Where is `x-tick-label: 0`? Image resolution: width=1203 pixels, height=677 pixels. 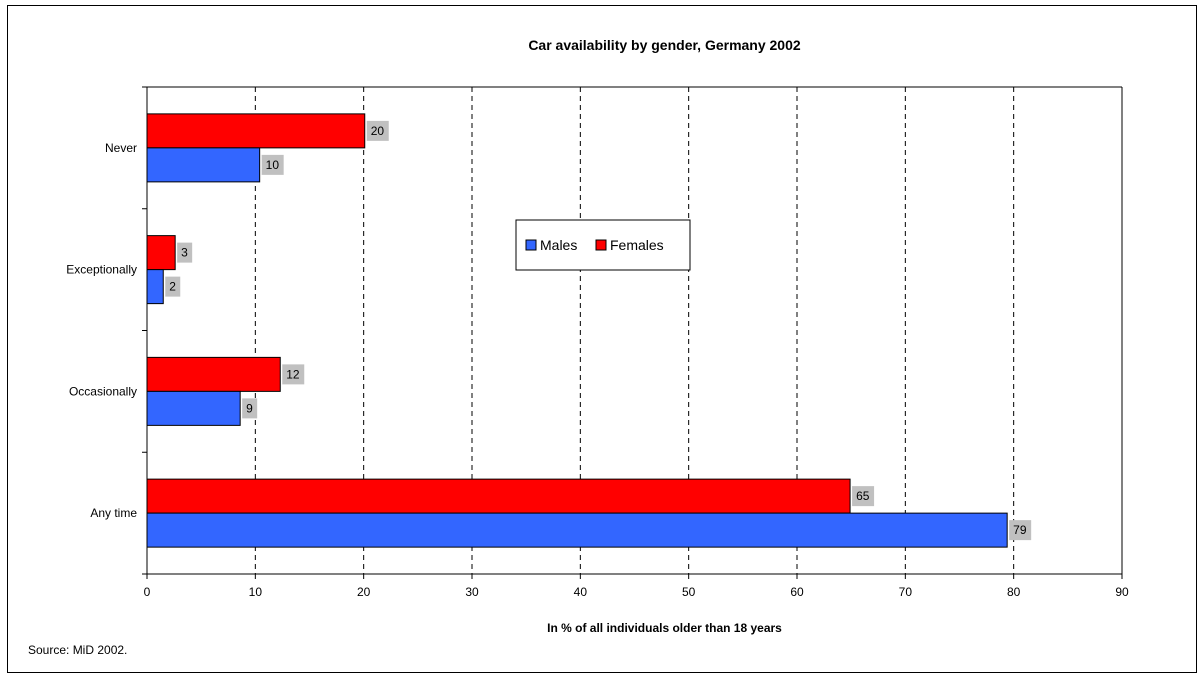 x-tick-label: 0 is located at coordinates (147, 592).